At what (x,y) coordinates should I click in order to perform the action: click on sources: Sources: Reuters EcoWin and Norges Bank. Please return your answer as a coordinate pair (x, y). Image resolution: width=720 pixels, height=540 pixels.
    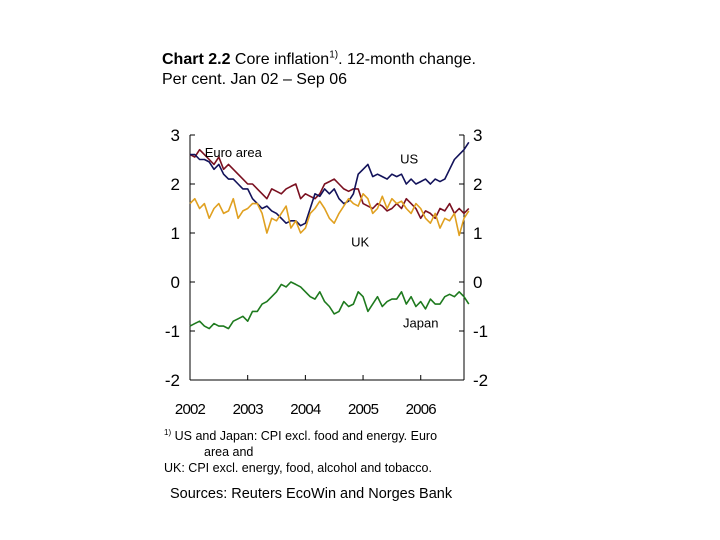
    Looking at the image, I should click on (311, 494).